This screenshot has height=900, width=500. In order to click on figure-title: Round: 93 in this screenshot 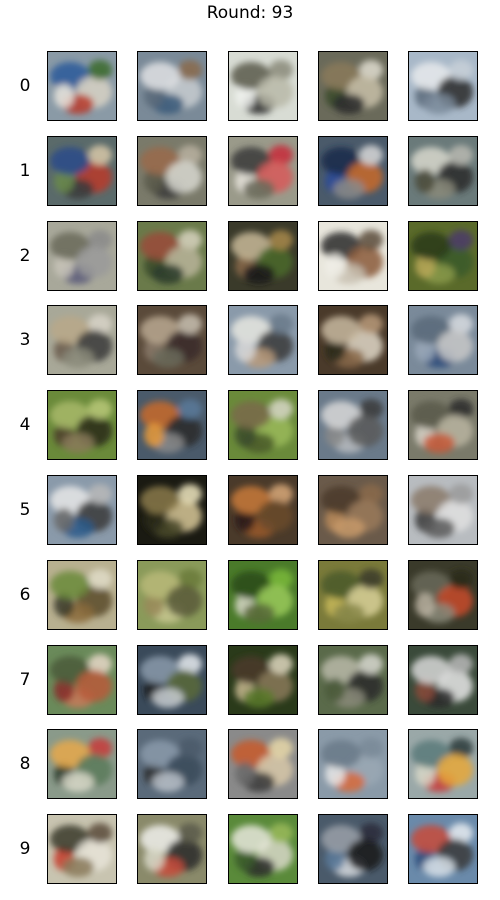, I will do `click(250, 13)`.